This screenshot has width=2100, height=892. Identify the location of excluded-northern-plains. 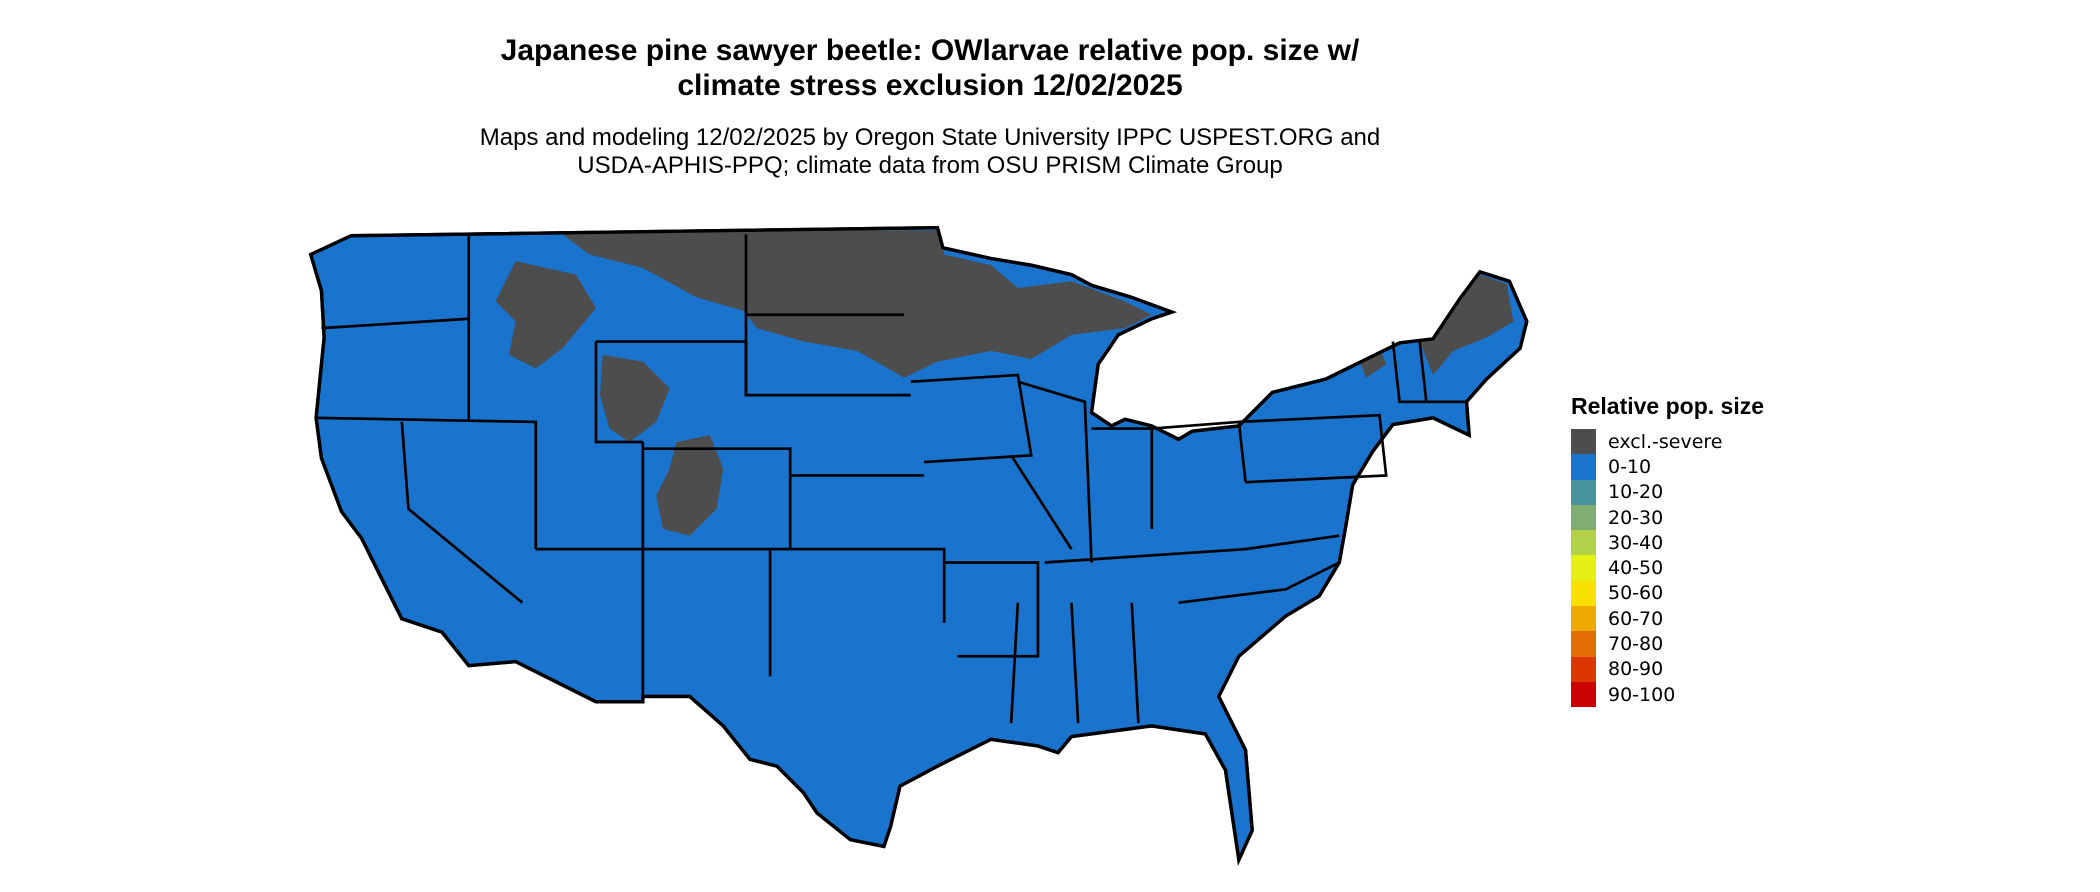
(857, 304).